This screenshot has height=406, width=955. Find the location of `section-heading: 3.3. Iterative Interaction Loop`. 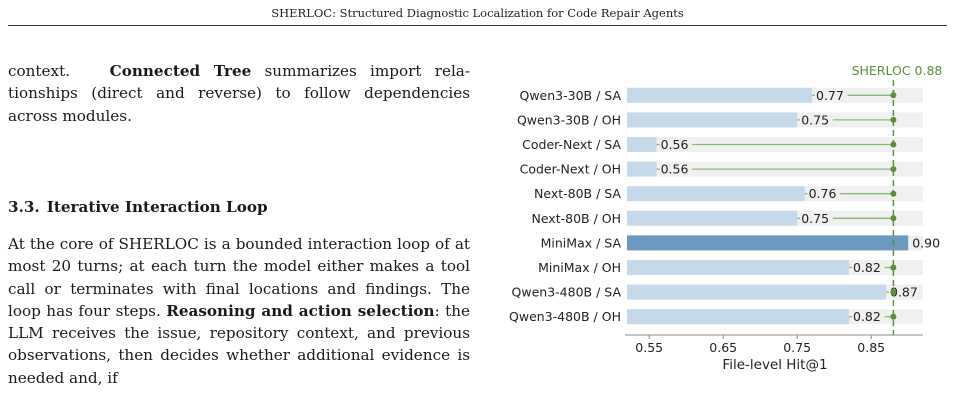

section-heading: 3.3. Iterative Interaction Loop is located at coordinates (239, 207).